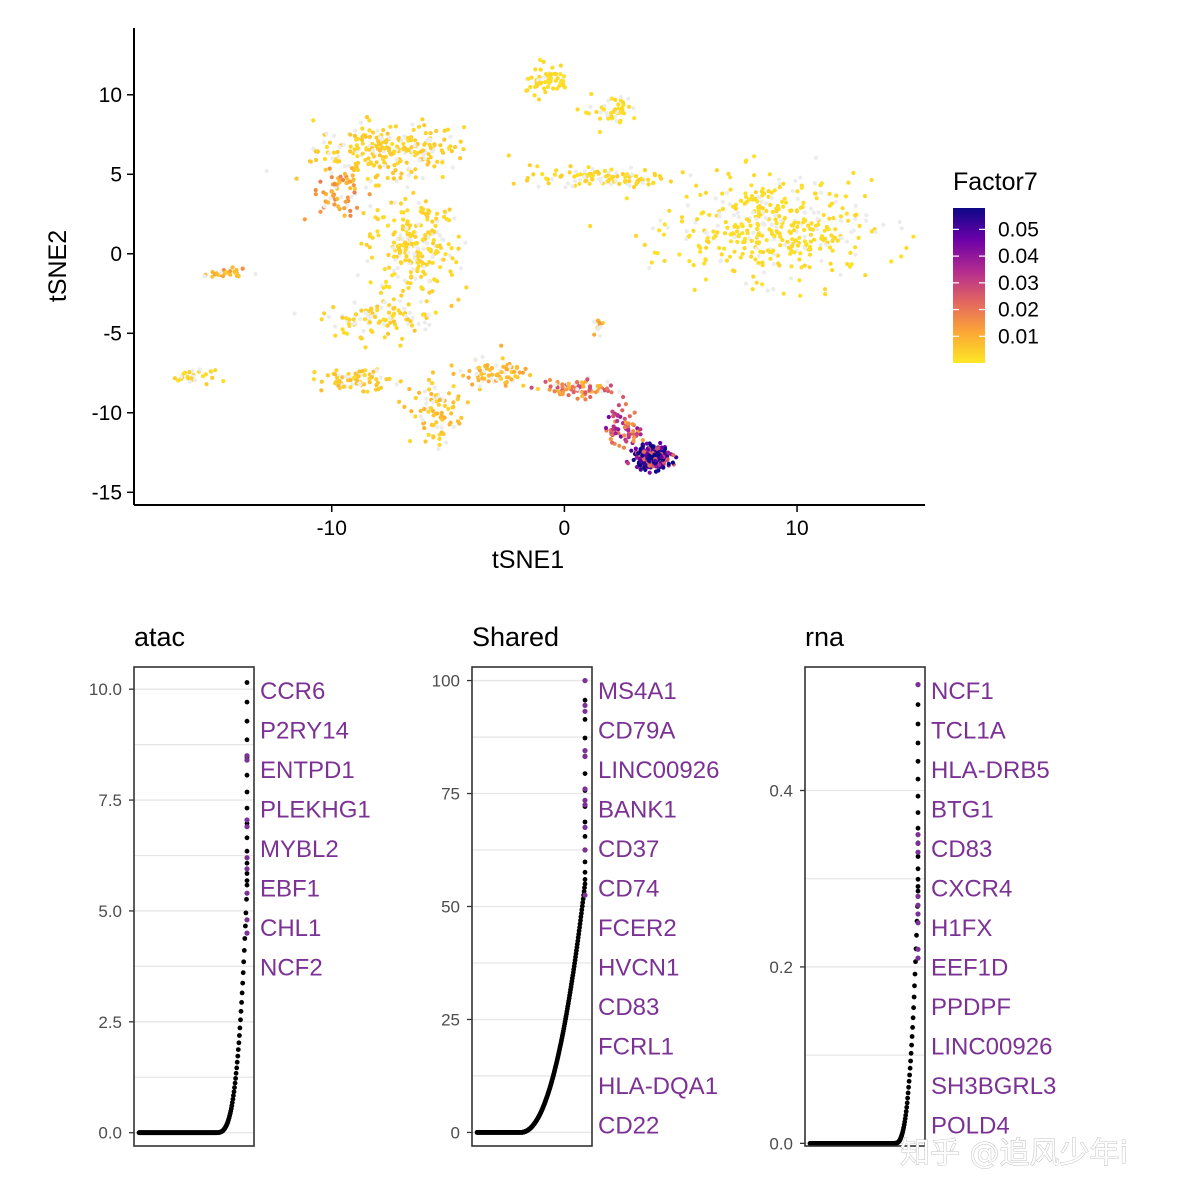 This screenshot has height=1200, width=1200. I want to click on gene-label: CCR6, so click(292, 691).